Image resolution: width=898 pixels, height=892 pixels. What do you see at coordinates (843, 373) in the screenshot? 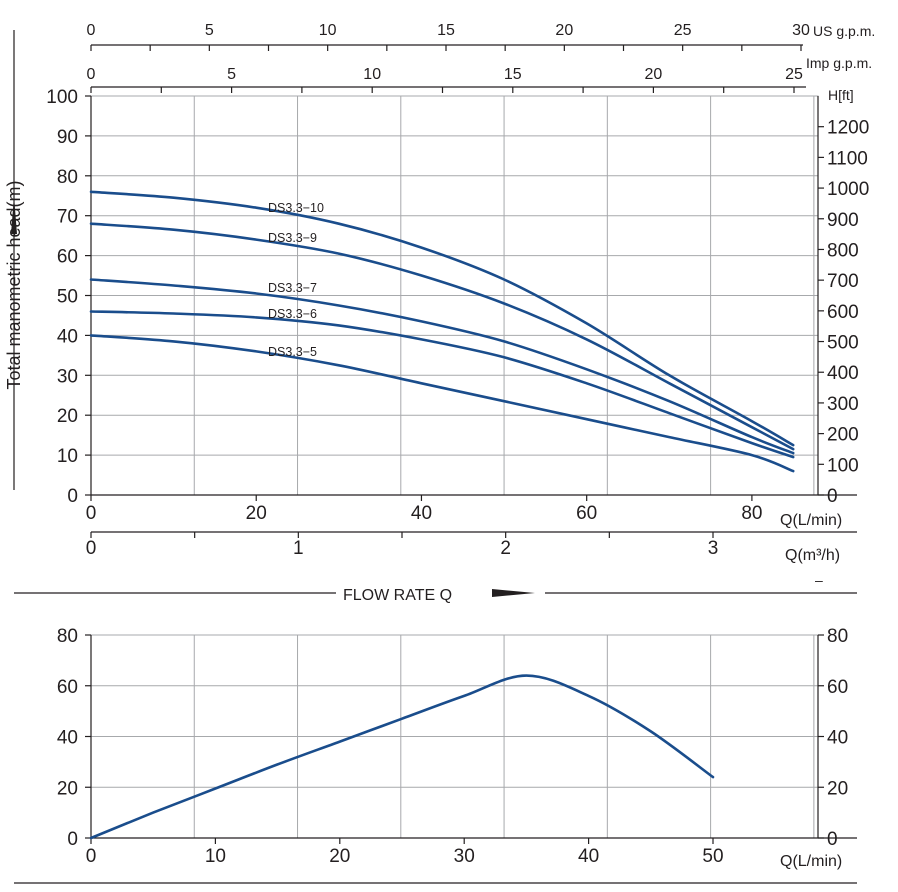
I see `y2-tick-label: 400` at bounding box center [843, 373].